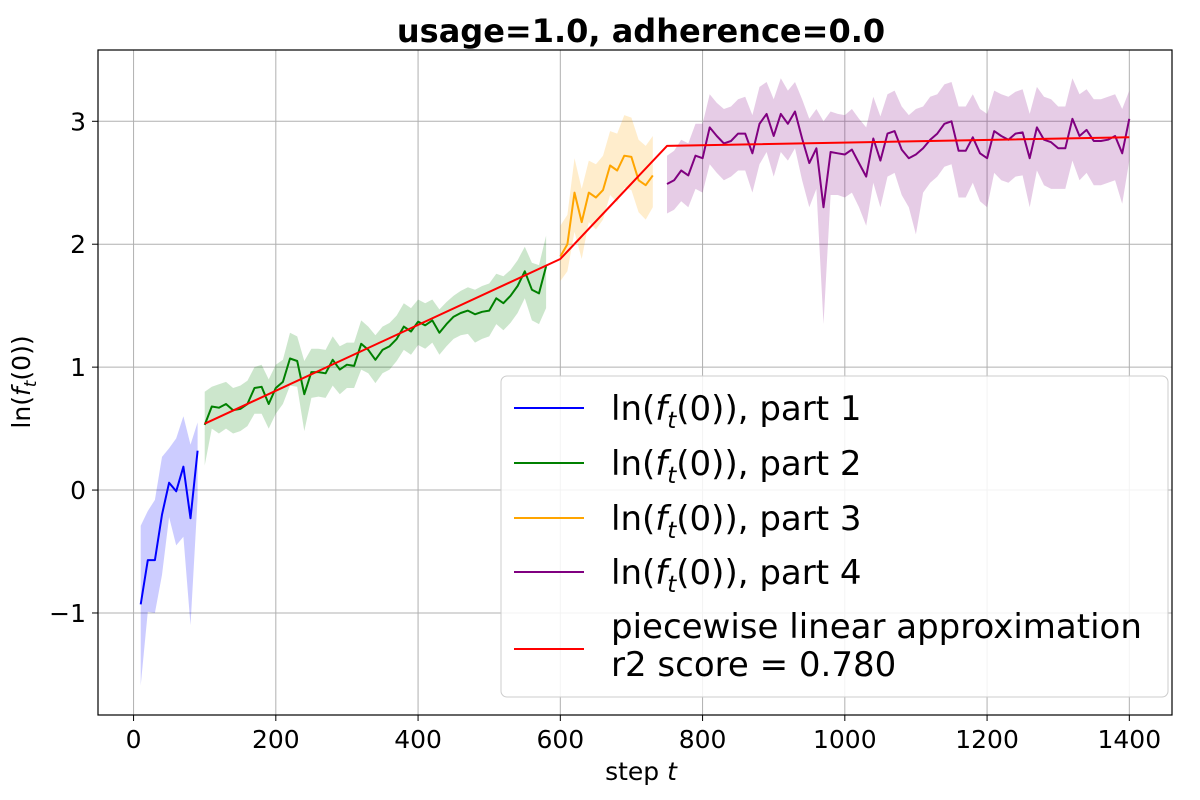  I want to click on x-tick-label: 200, so click(276, 739).